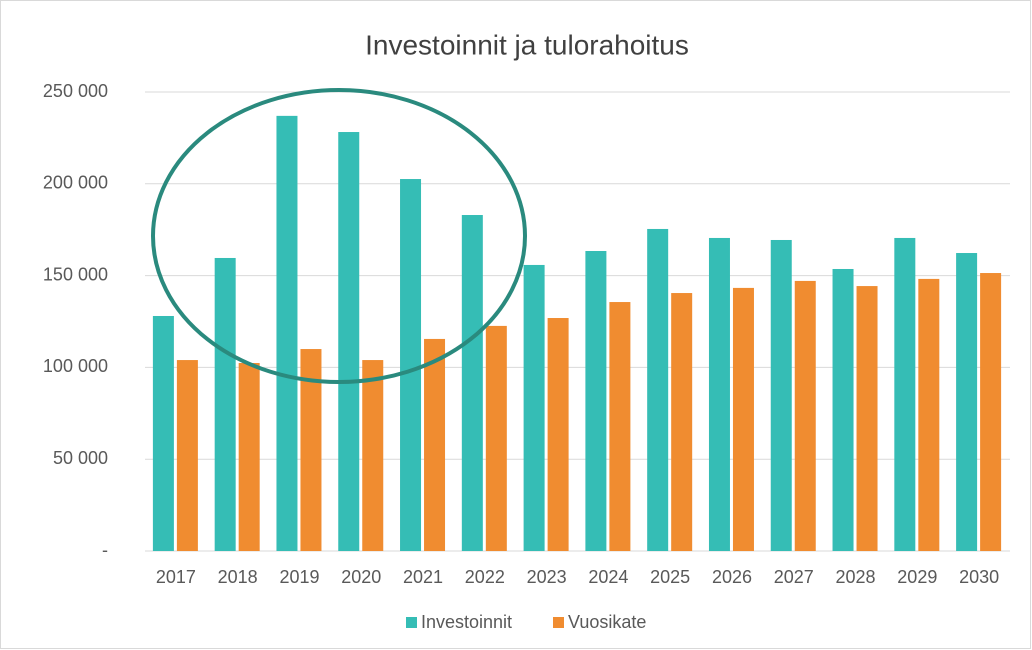 This screenshot has width=1032, height=650. I want to click on x-tick-label: 2018, so click(238, 577).